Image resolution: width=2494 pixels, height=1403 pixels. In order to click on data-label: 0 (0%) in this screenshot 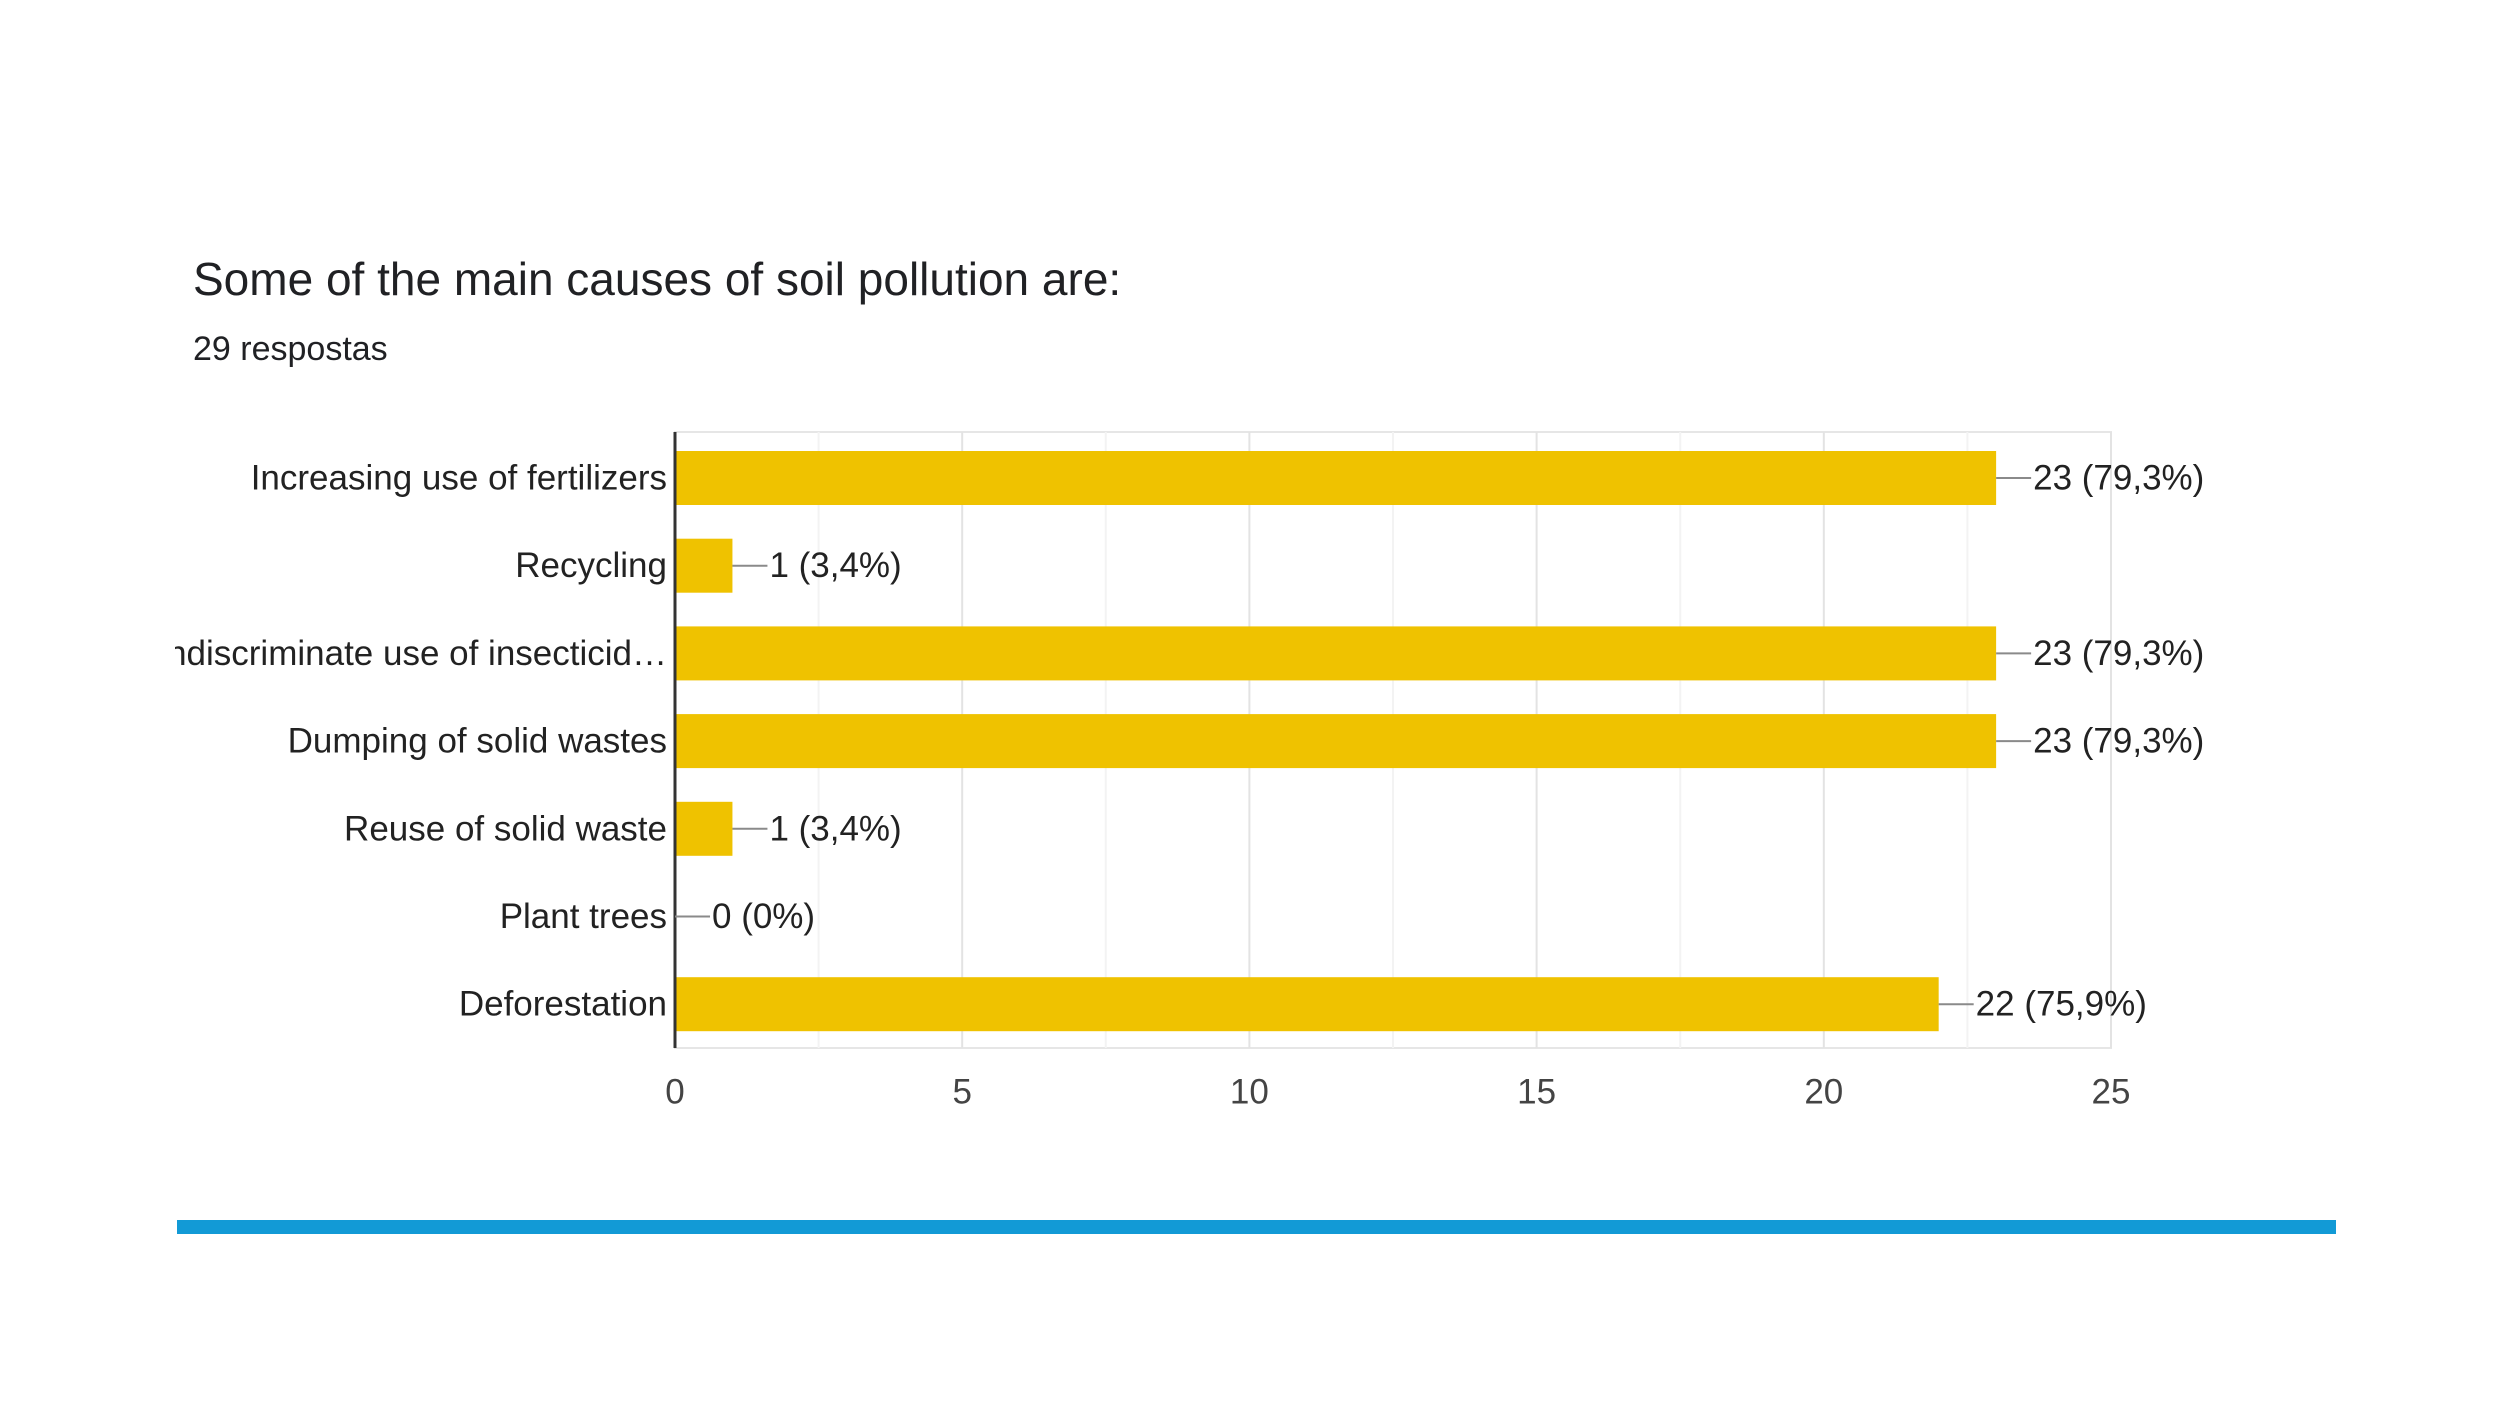, I will do `click(763, 916)`.